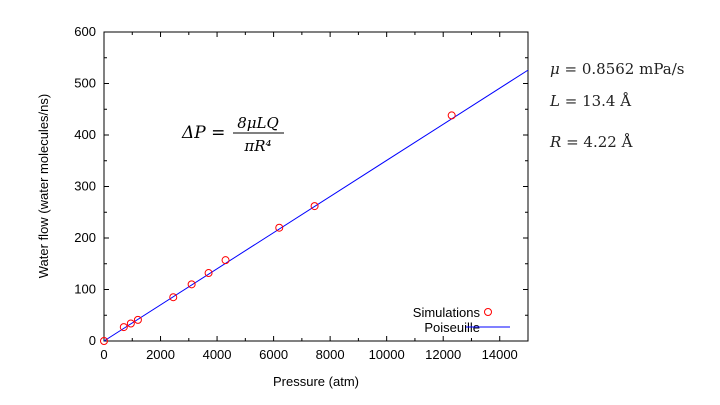 The height and width of the screenshot is (405, 720). I want to click on param-mu-value: 0.8562 mPa/s, so click(633, 69).